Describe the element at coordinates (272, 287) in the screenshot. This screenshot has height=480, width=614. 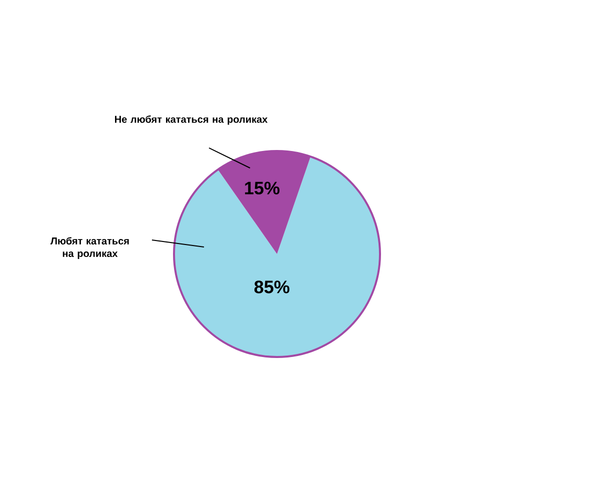
I see `data-label: 85%` at that location.